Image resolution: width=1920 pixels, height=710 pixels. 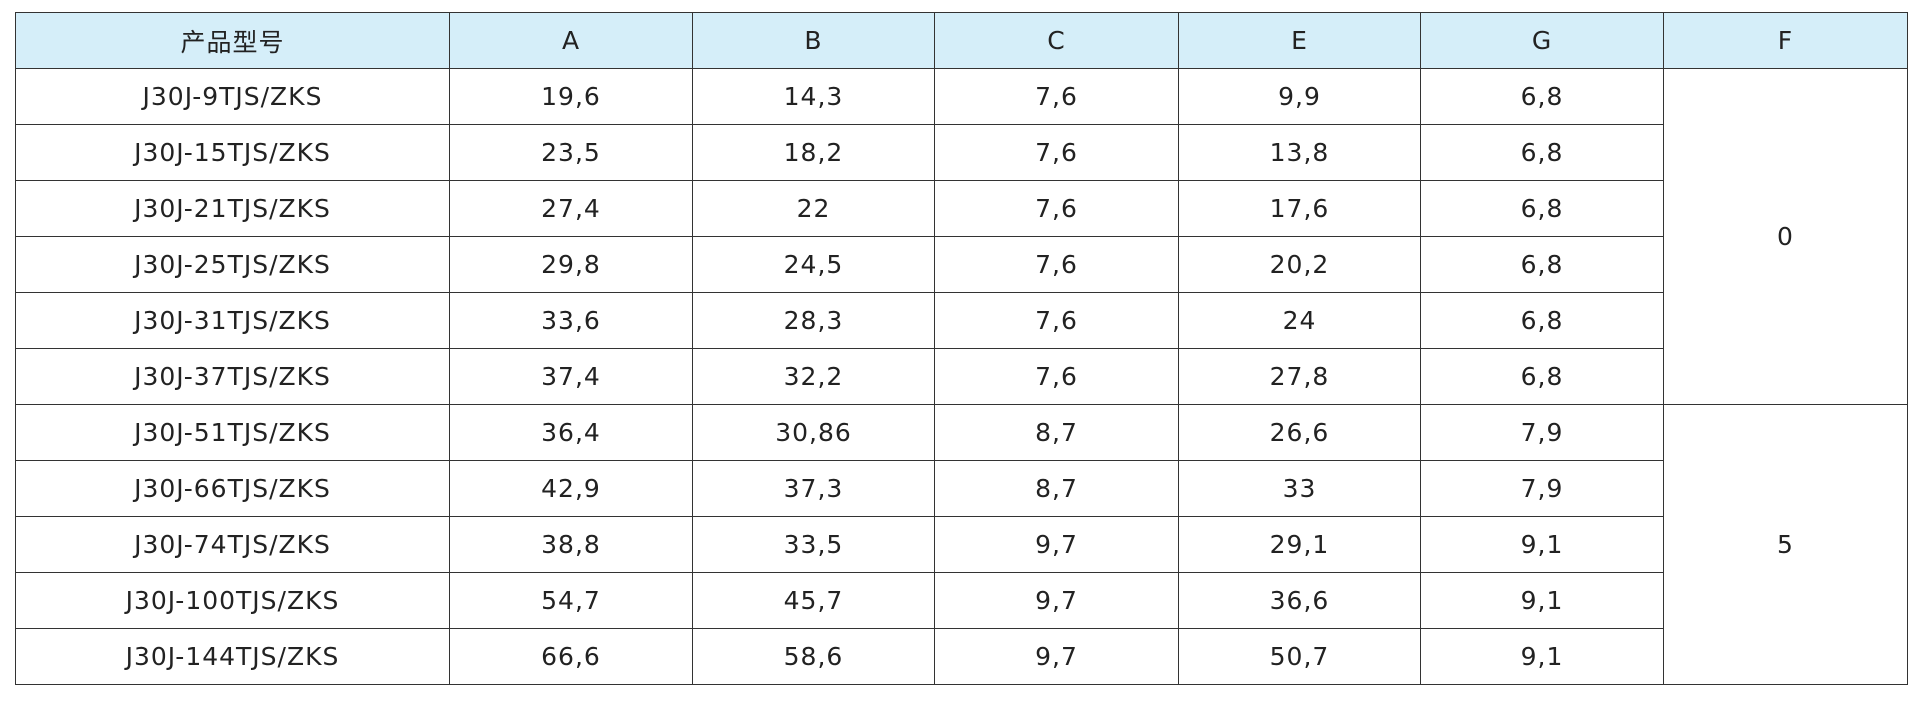 I want to click on value-cell: 36,4, so click(x=571, y=432).